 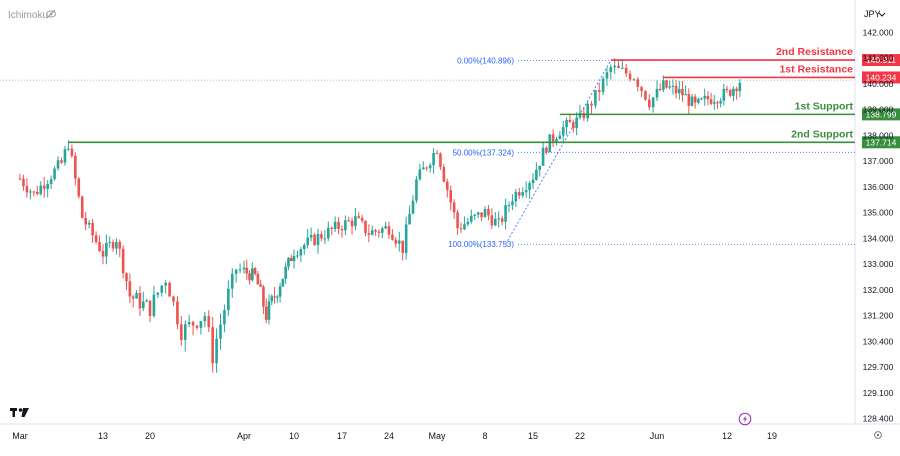 I want to click on x-tick-label: Jun, so click(x=657, y=436).